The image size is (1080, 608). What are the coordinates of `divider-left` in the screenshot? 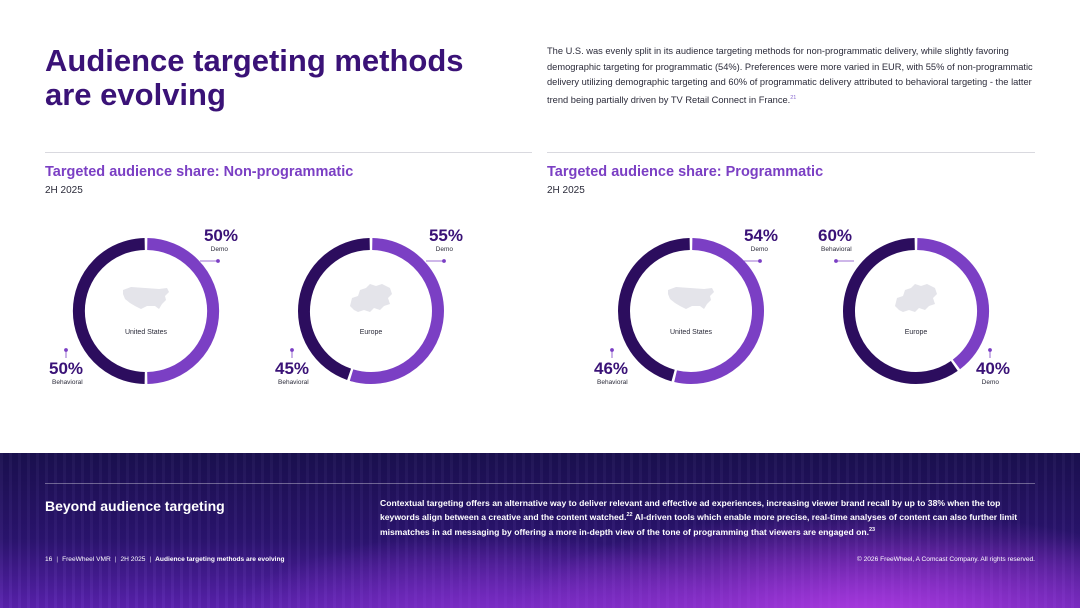 It's located at (288, 152).